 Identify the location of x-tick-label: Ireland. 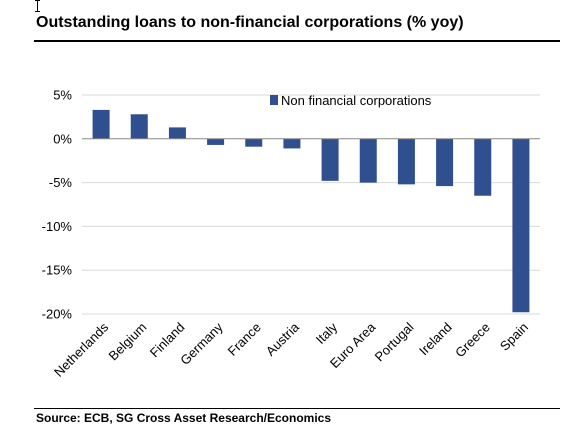
(435, 339).